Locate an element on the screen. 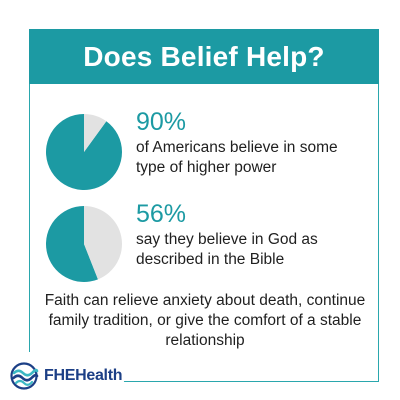  stat-percentage: 90% is located at coordinates (161, 122).